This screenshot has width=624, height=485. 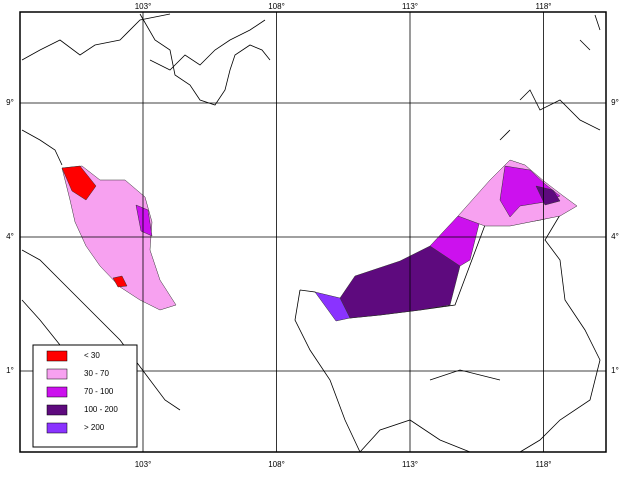 What do you see at coordinates (101, 409) in the screenshot?
I see `legend-label: 100 - 200` at bounding box center [101, 409].